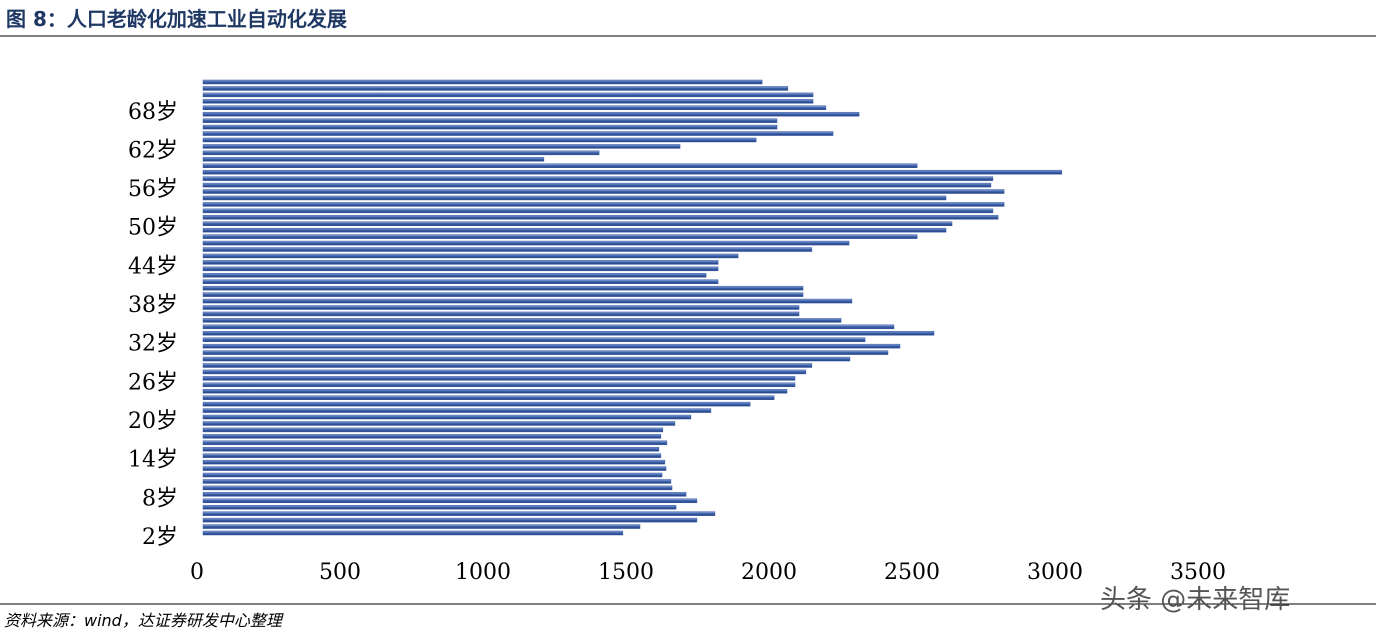  I want to click on y-tick-label: 2岁, so click(160, 537).